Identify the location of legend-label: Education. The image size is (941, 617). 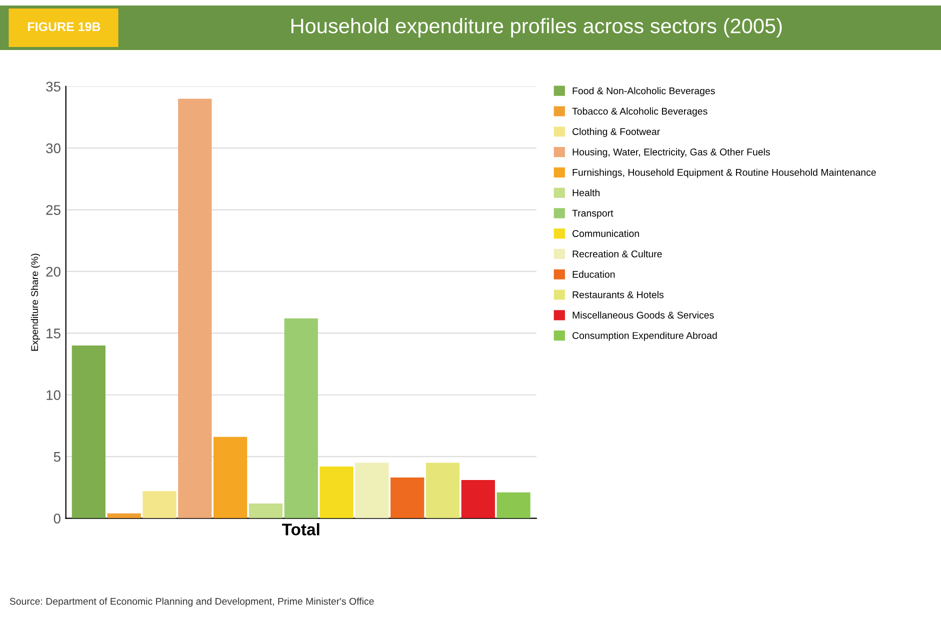
(593, 274).